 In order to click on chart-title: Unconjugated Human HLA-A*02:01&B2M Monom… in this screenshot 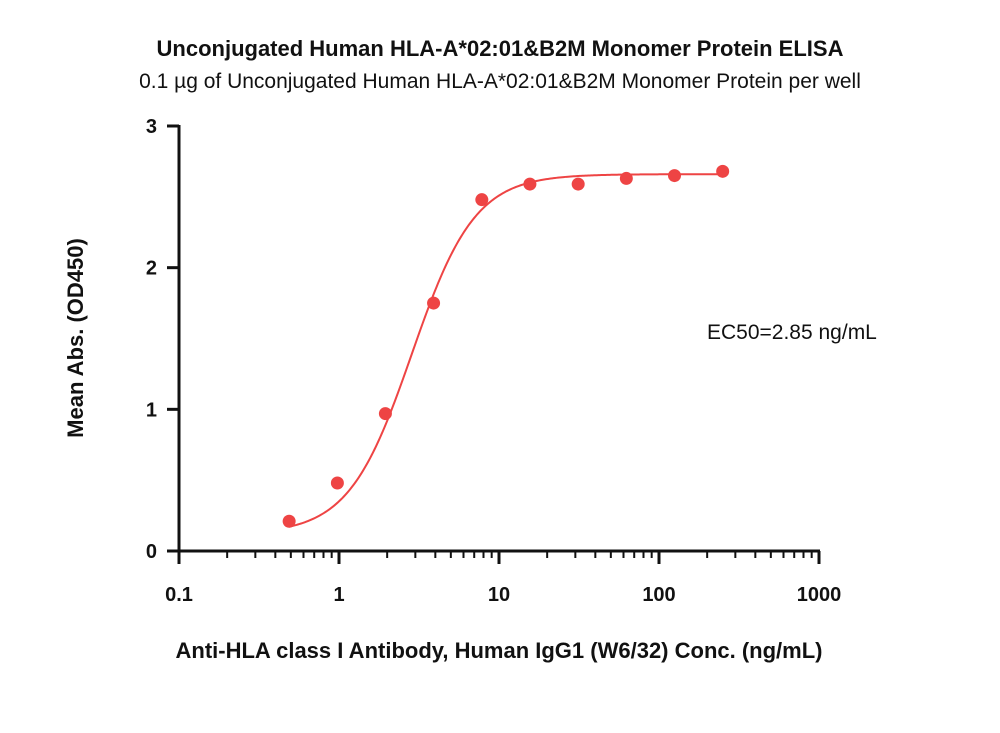, I will do `click(500, 48)`.